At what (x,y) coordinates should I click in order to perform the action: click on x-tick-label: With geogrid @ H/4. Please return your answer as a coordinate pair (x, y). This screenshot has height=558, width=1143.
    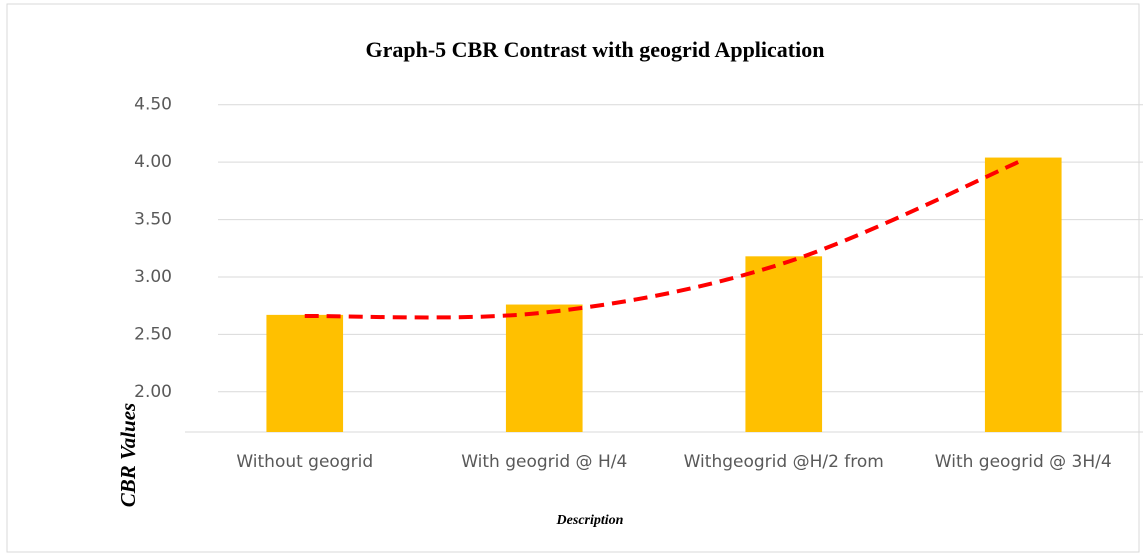
    Looking at the image, I should click on (544, 462).